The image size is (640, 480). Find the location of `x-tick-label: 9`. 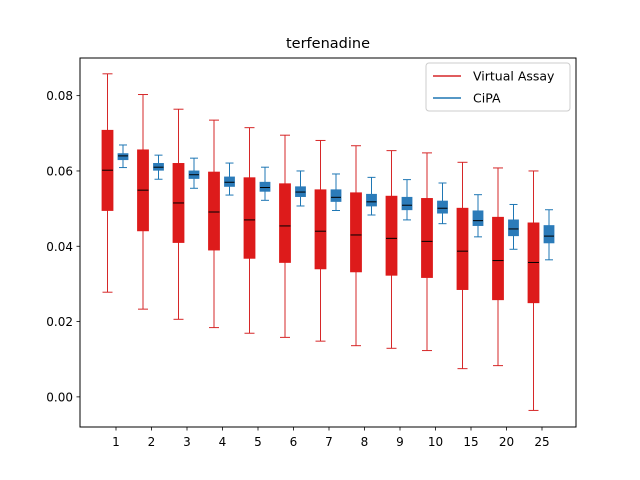

x-tick-label: 9 is located at coordinates (400, 442).